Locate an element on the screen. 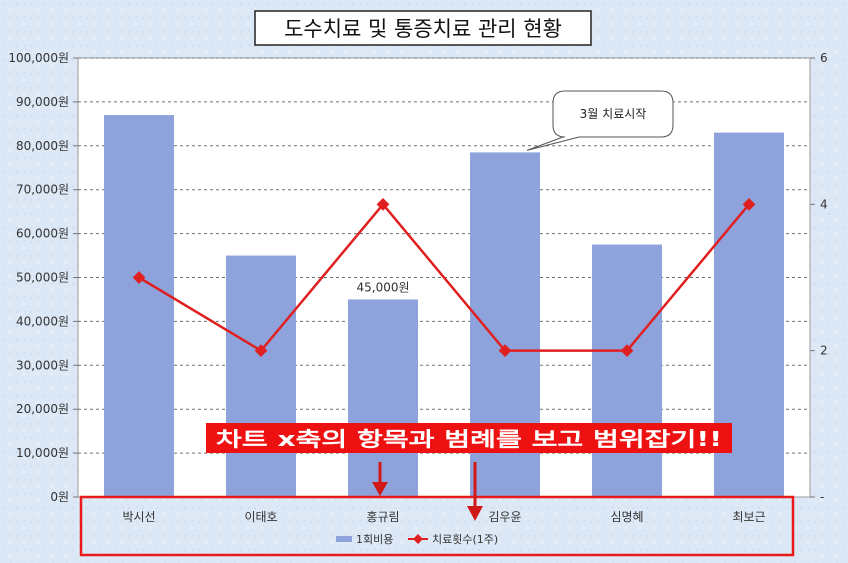 This screenshot has width=848, height=563. chart-title-box: 도수치료 및 통증치료 관리 현황 is located at coordinates (423, 28).